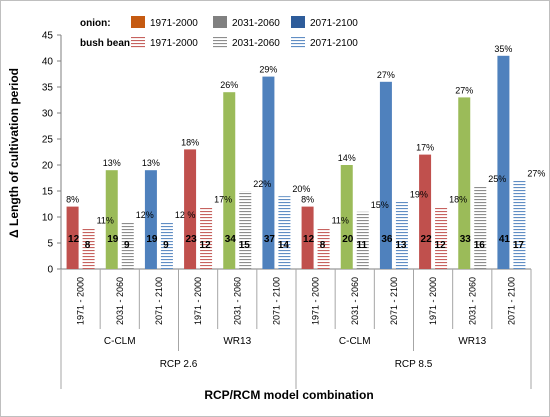  What do you see at coordinates (427, 239) in the screenshot?
I see `onion-value-label: 22` at bounding box center [427, 239].